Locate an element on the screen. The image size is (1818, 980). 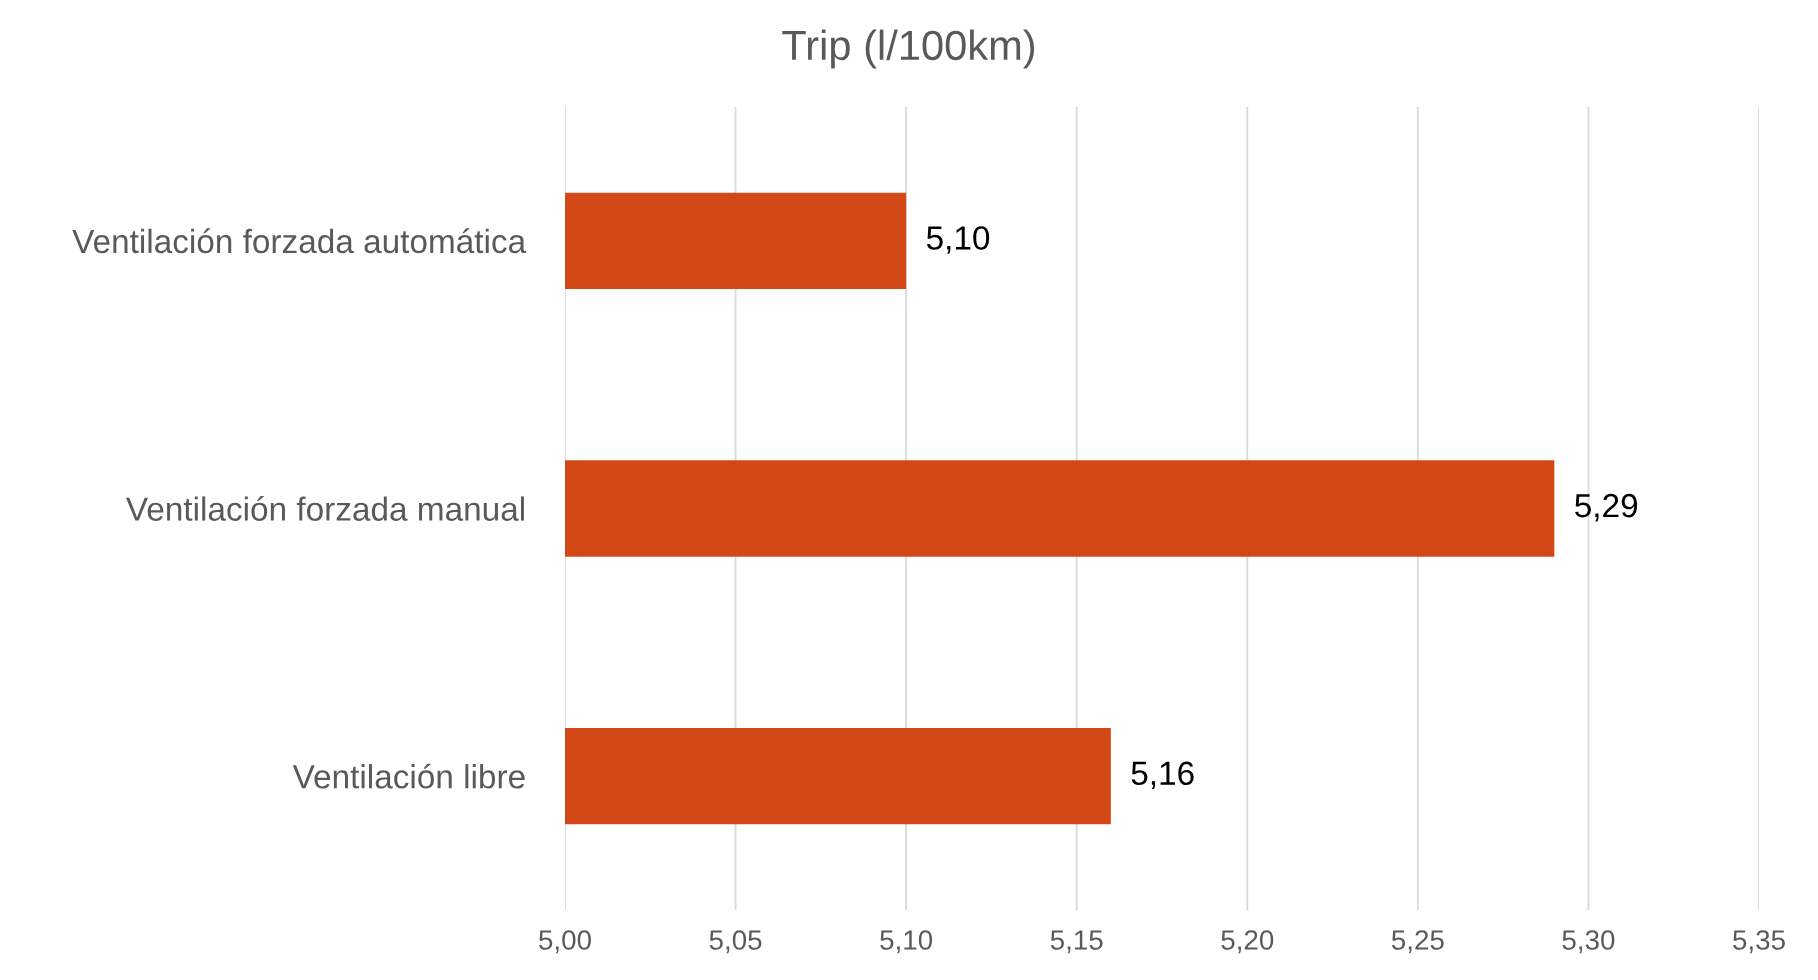
x-tick-label: 5,20 is located at coordinates (1247, 942).